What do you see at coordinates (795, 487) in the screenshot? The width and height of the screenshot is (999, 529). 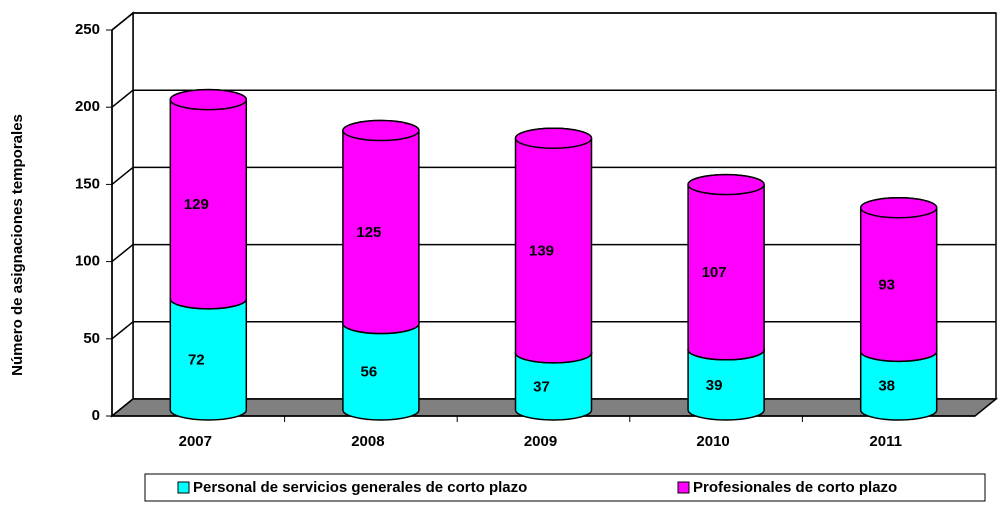 I see `legend-label: Profesionales de corto plazo` at bounding box center [795, 487].